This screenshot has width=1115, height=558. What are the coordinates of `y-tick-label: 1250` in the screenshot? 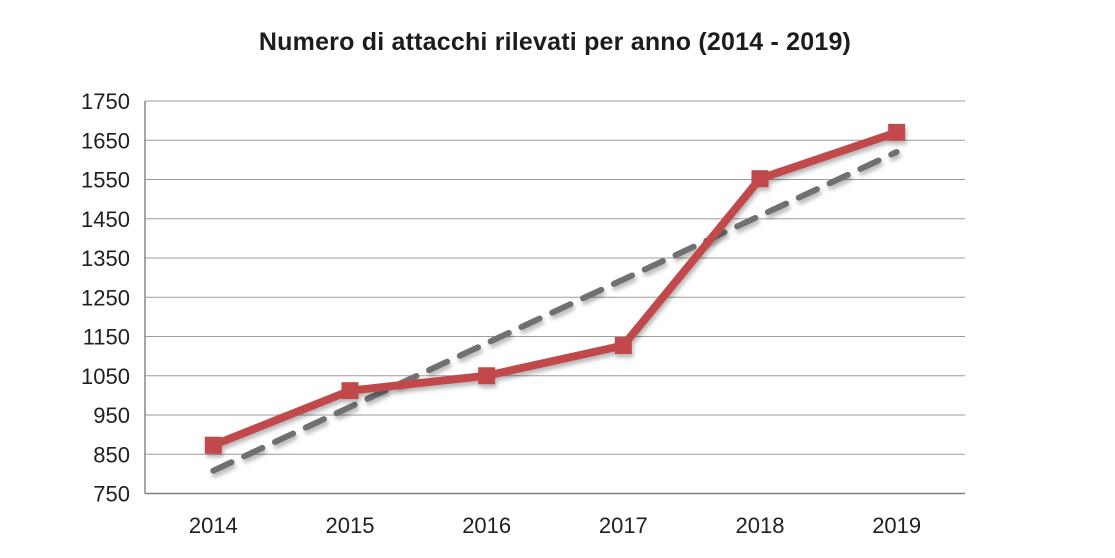 It's located at (105, 297).